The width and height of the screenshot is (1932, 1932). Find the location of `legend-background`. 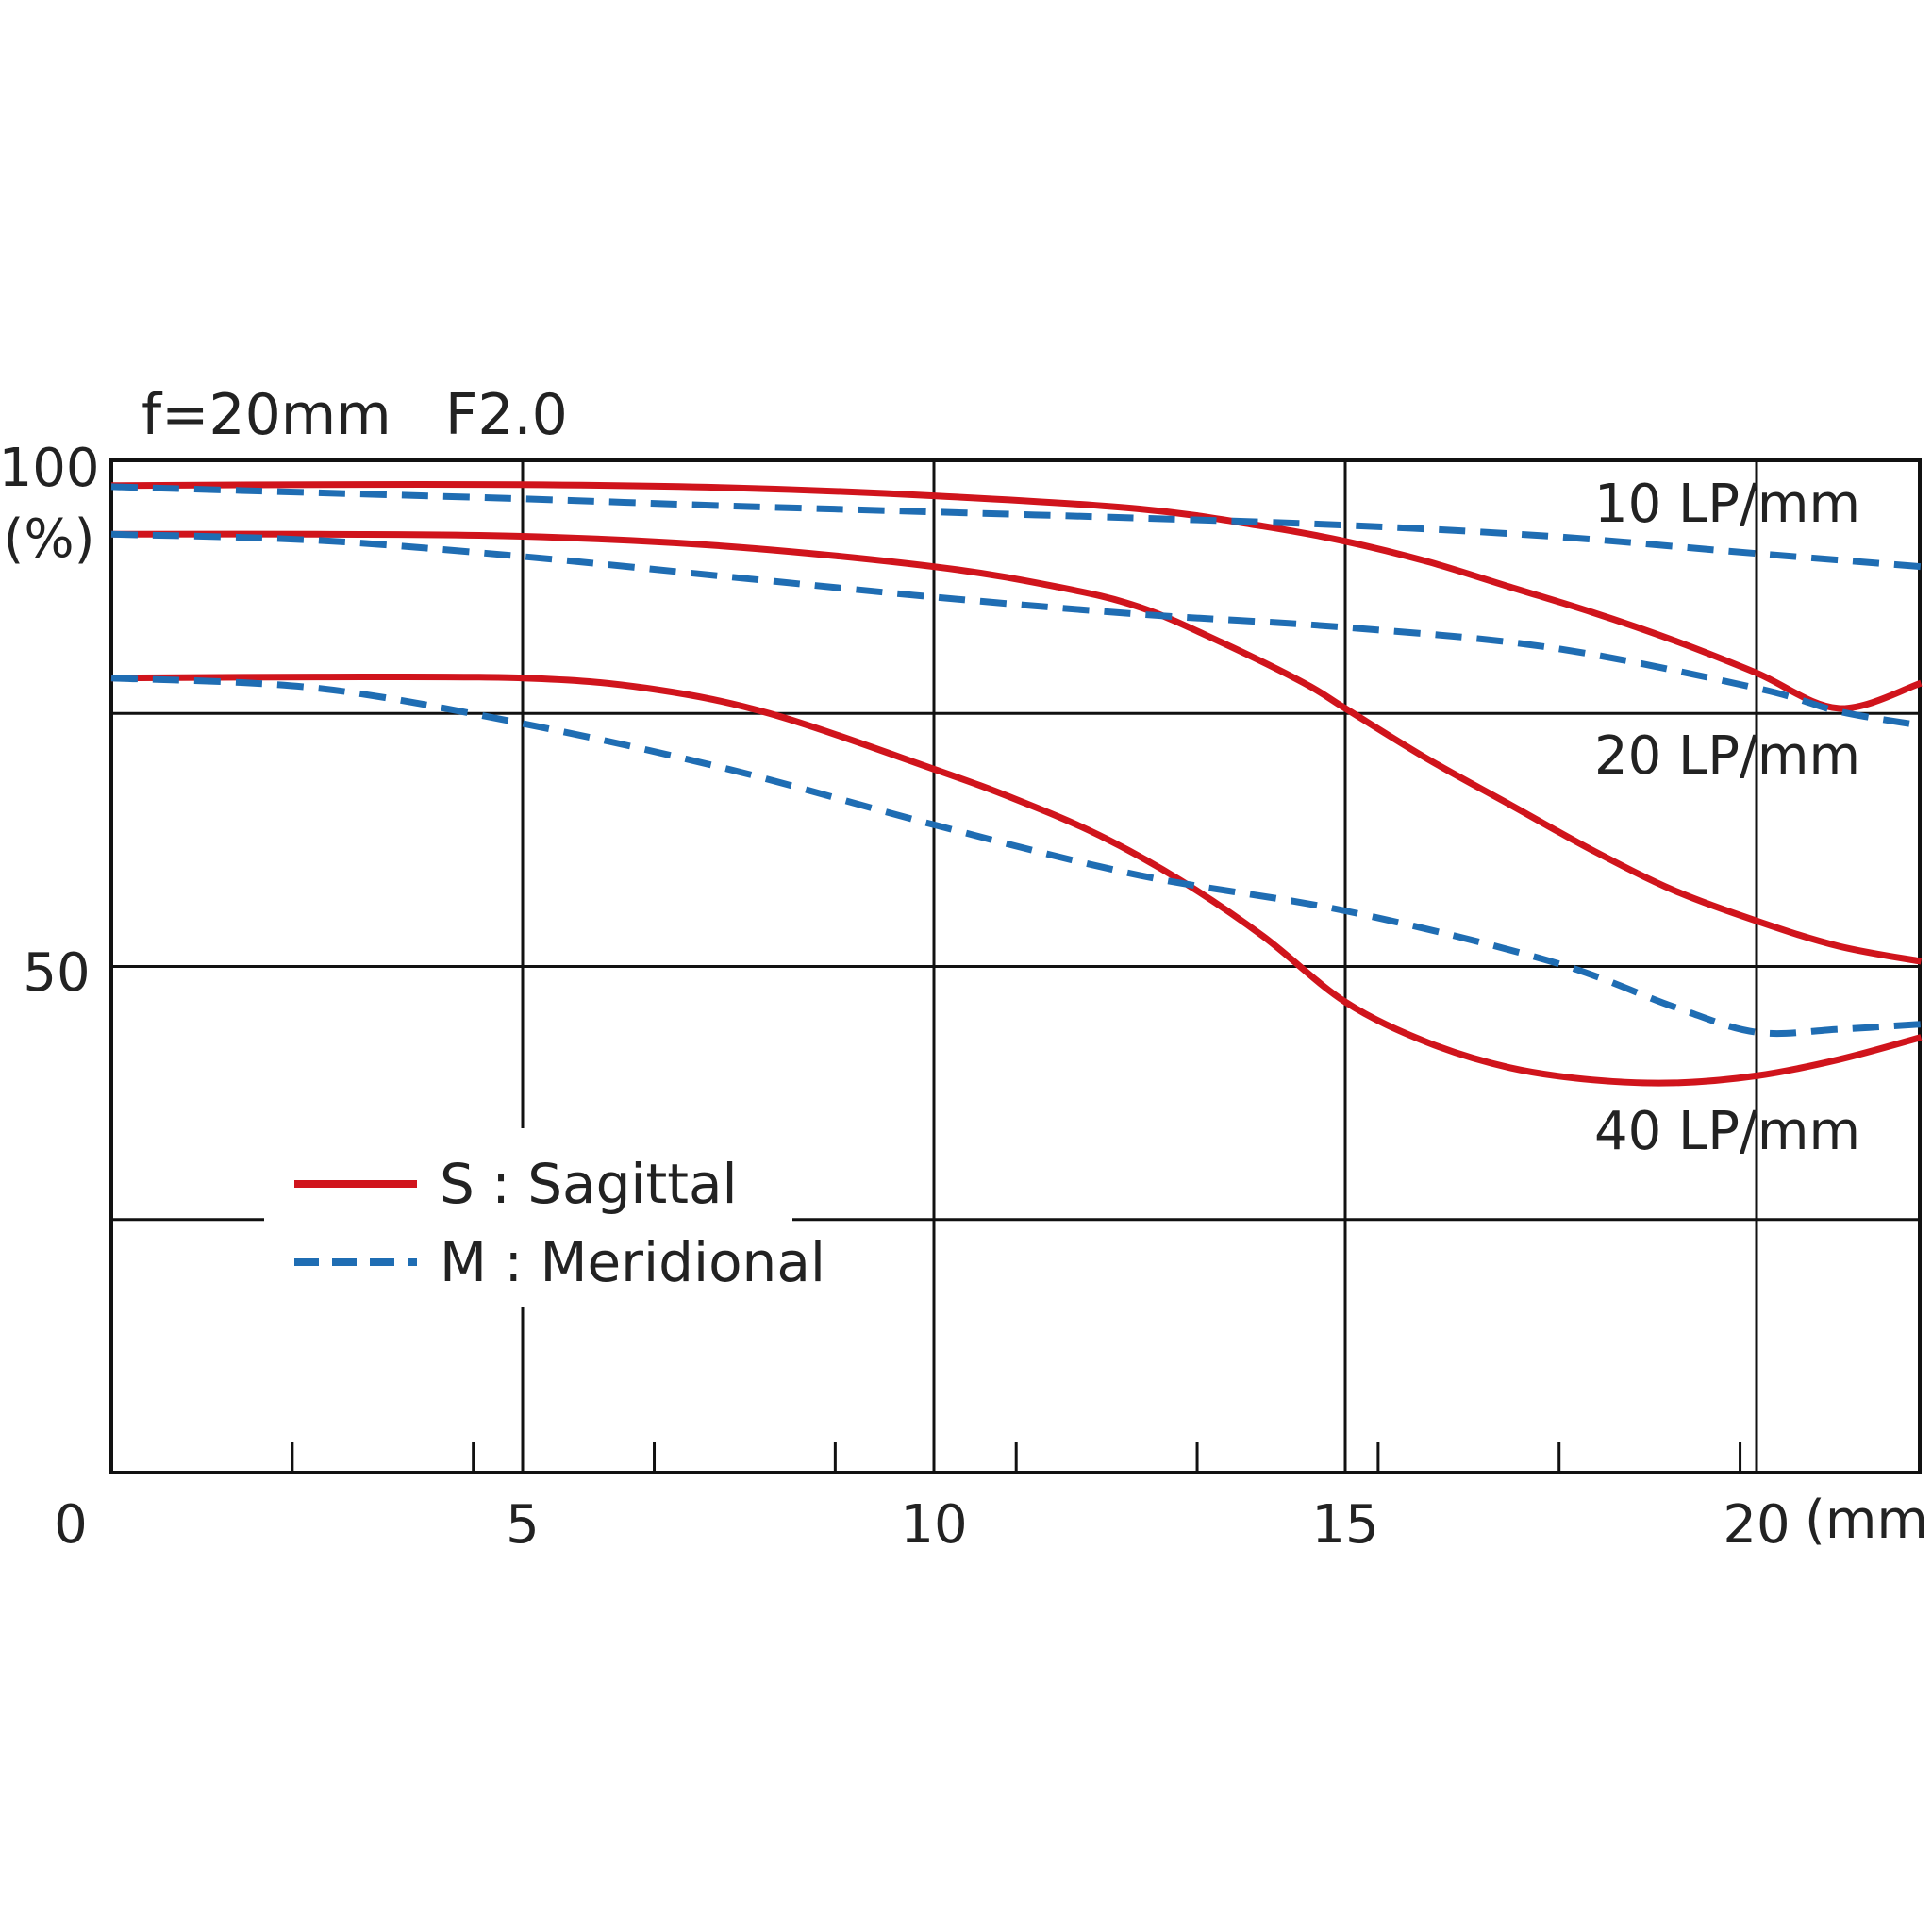

legend-background is located at coordinates (528, 1217).